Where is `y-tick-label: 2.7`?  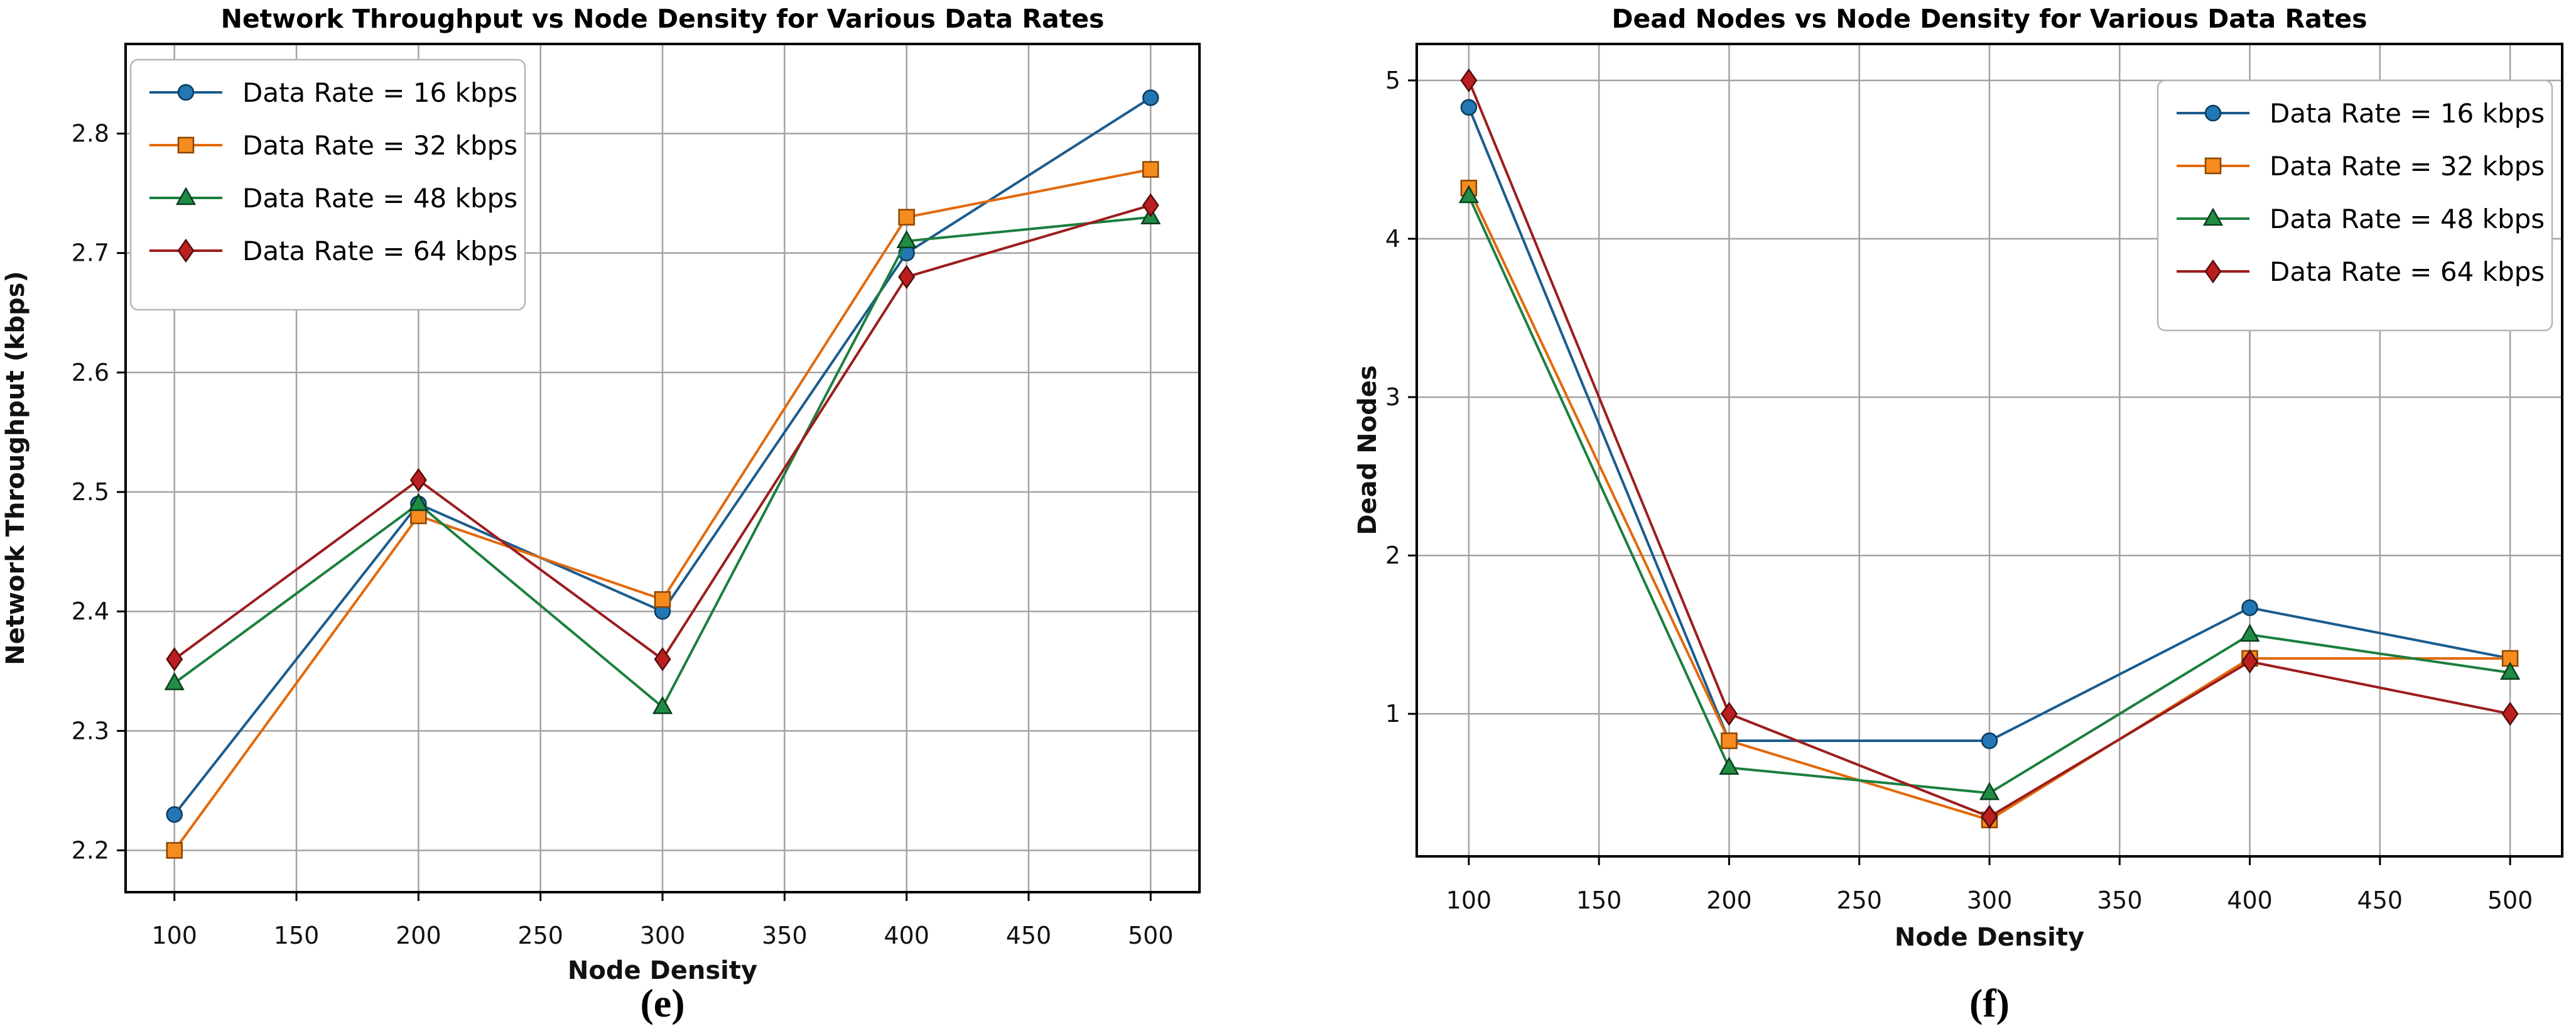 y-tick-label: 2.7 is located at coordinates (91, 253).